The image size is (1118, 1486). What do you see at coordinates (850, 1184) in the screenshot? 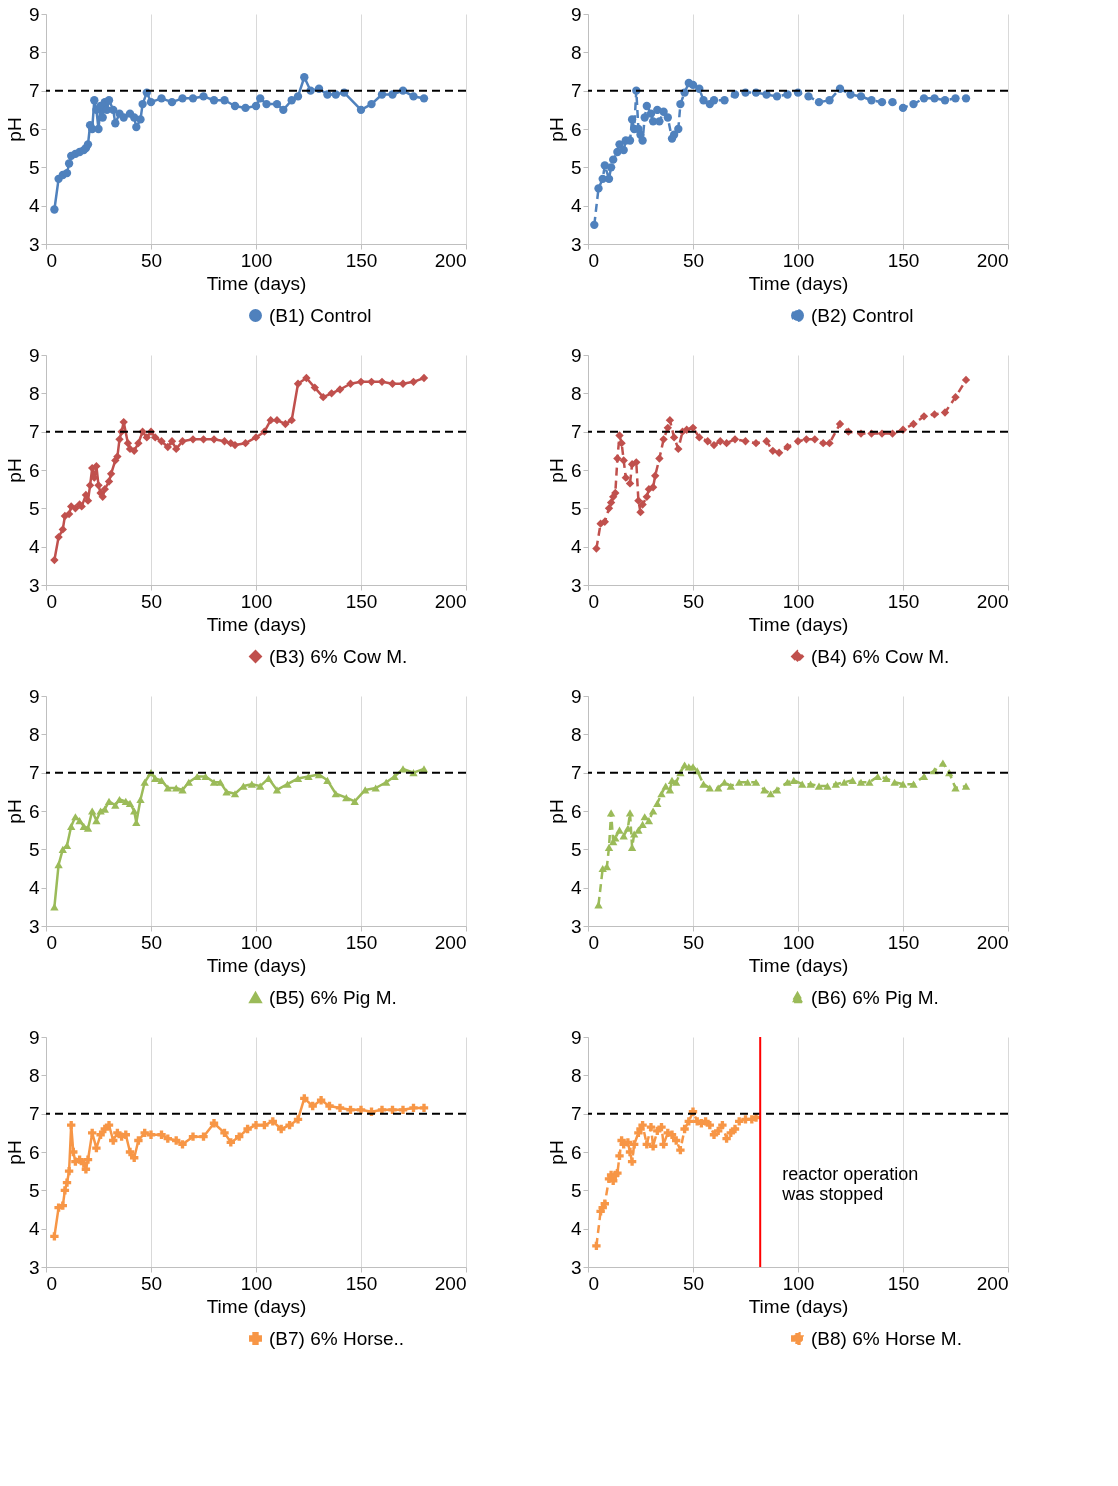
I see `annotation: reactor operation was stopped` at bounding box center [850, 1184].